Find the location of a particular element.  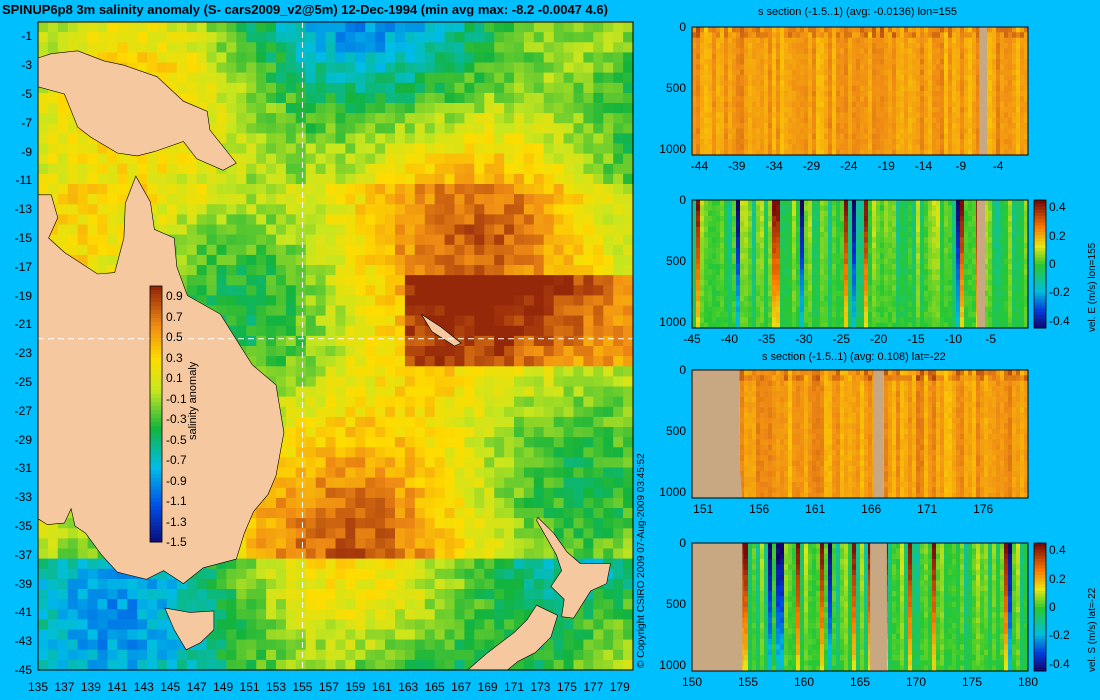

salinity-colorbar-tick: -0.9 is located at coordinates (176, 480).